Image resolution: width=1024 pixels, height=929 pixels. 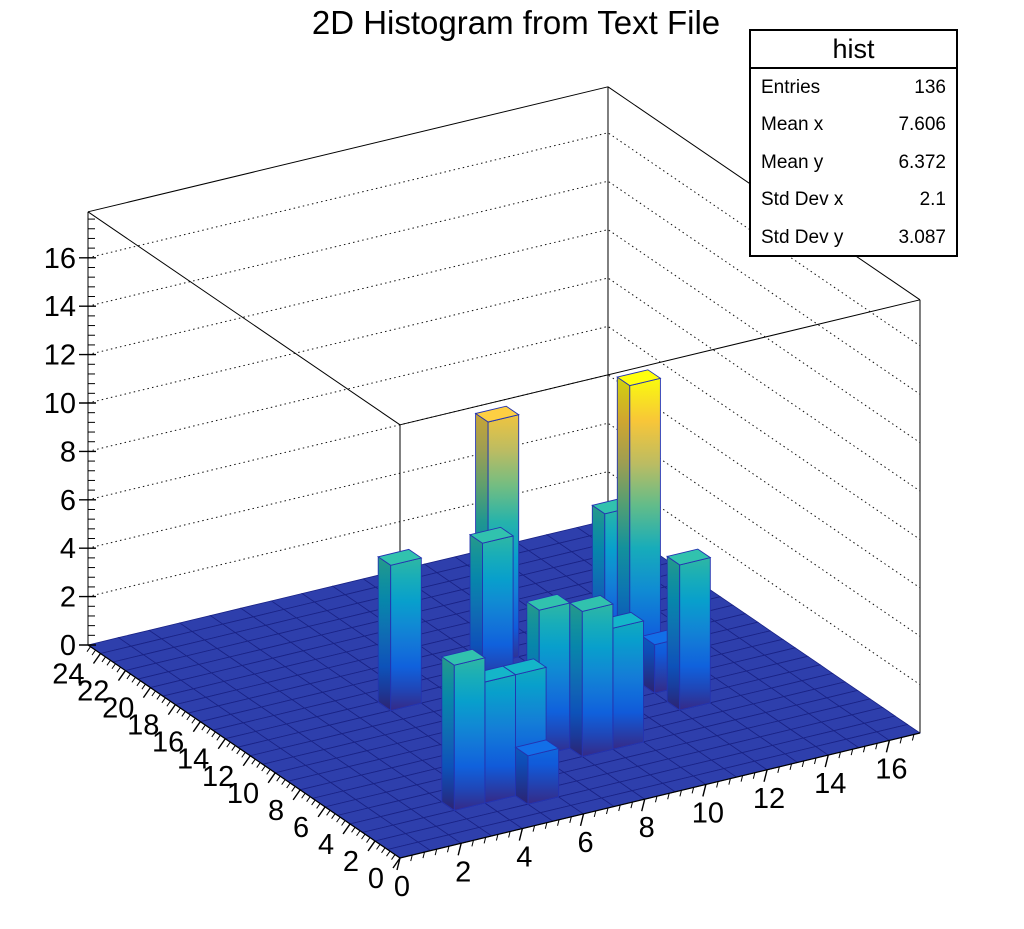 I want to click on y-tick-label: 0, so click(x=376, y=879).